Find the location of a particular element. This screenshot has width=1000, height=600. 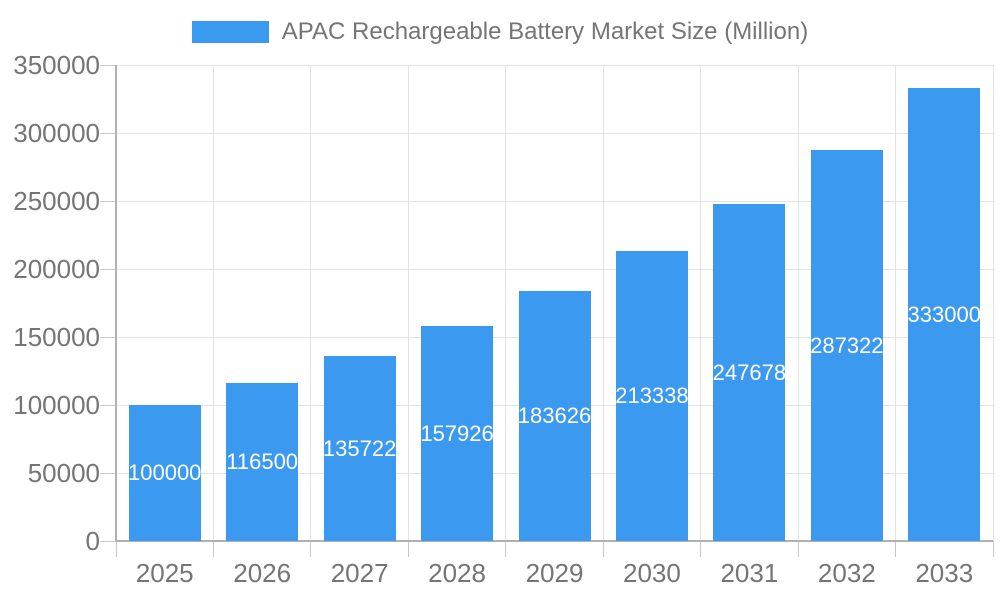

x-tick-label: 2026 is located at coordinates (262, 573).